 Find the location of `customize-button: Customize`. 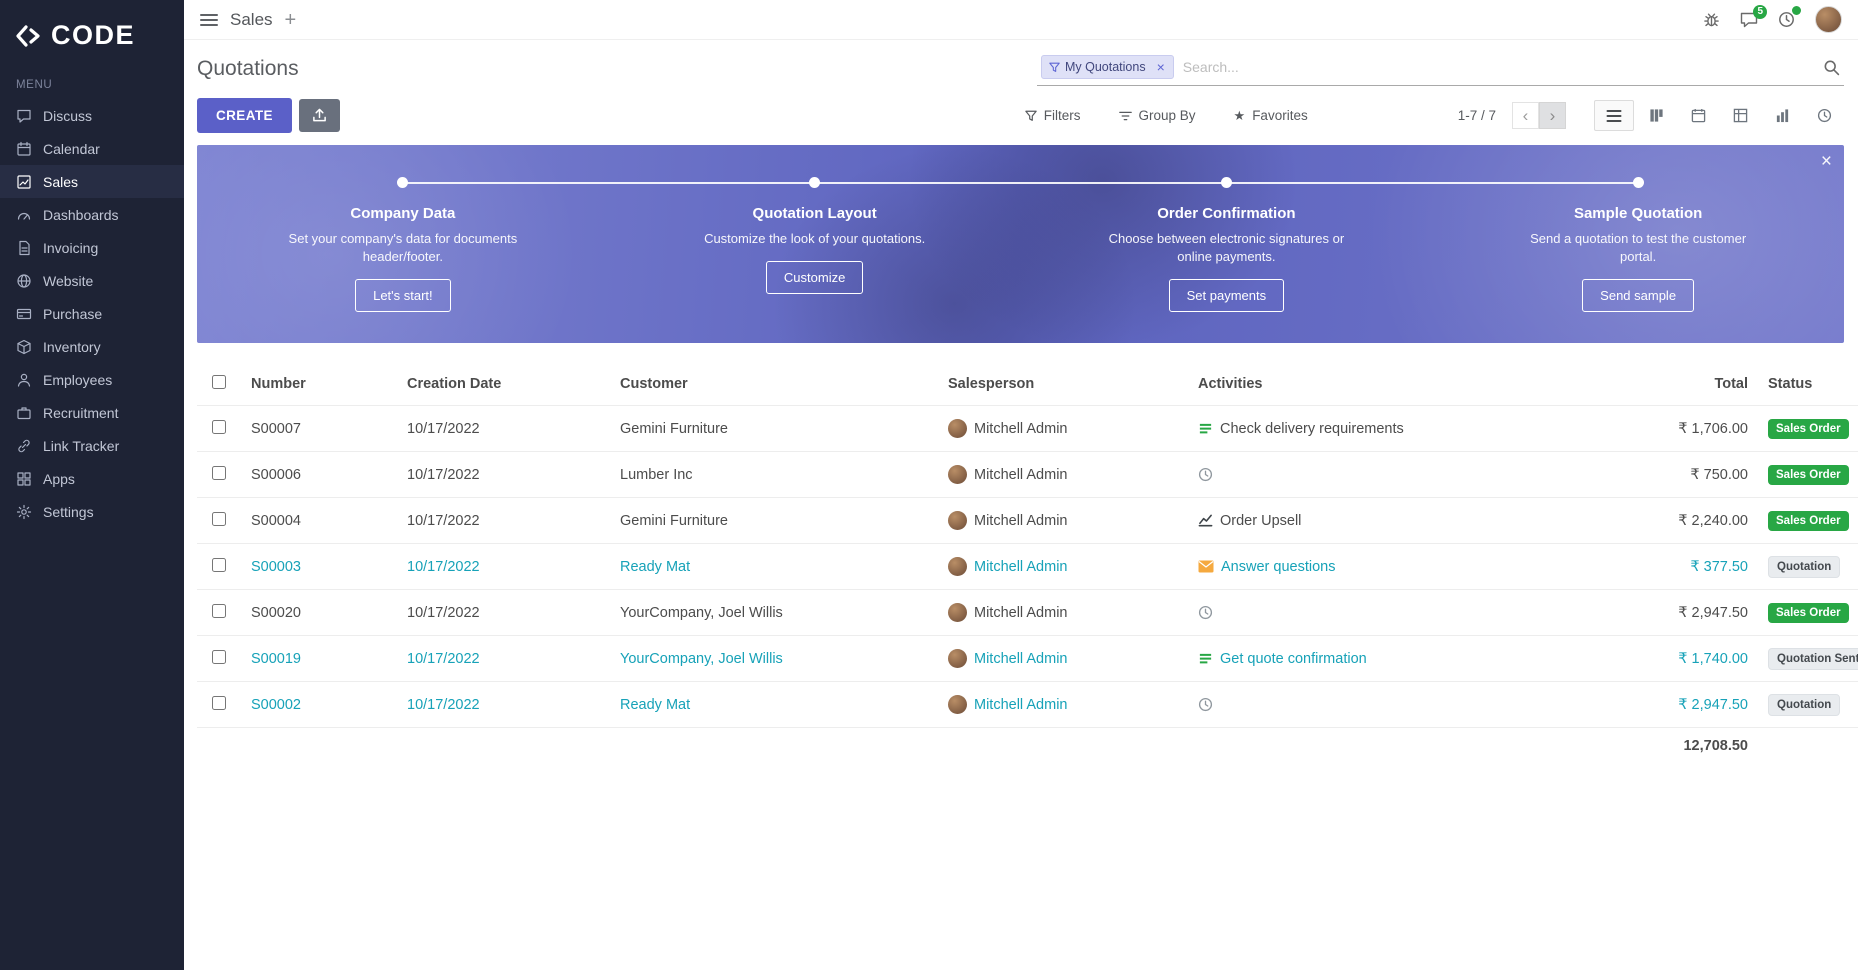

customize-button: Customize is located at coordinates (814, 278).